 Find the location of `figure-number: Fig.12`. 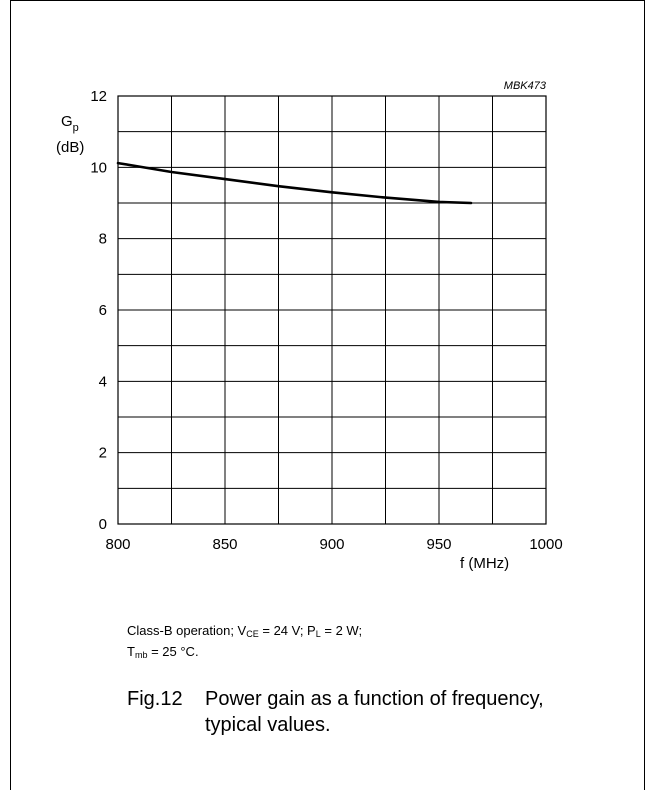

figure-number: Fig.12 is located at coordinates (155, 699).